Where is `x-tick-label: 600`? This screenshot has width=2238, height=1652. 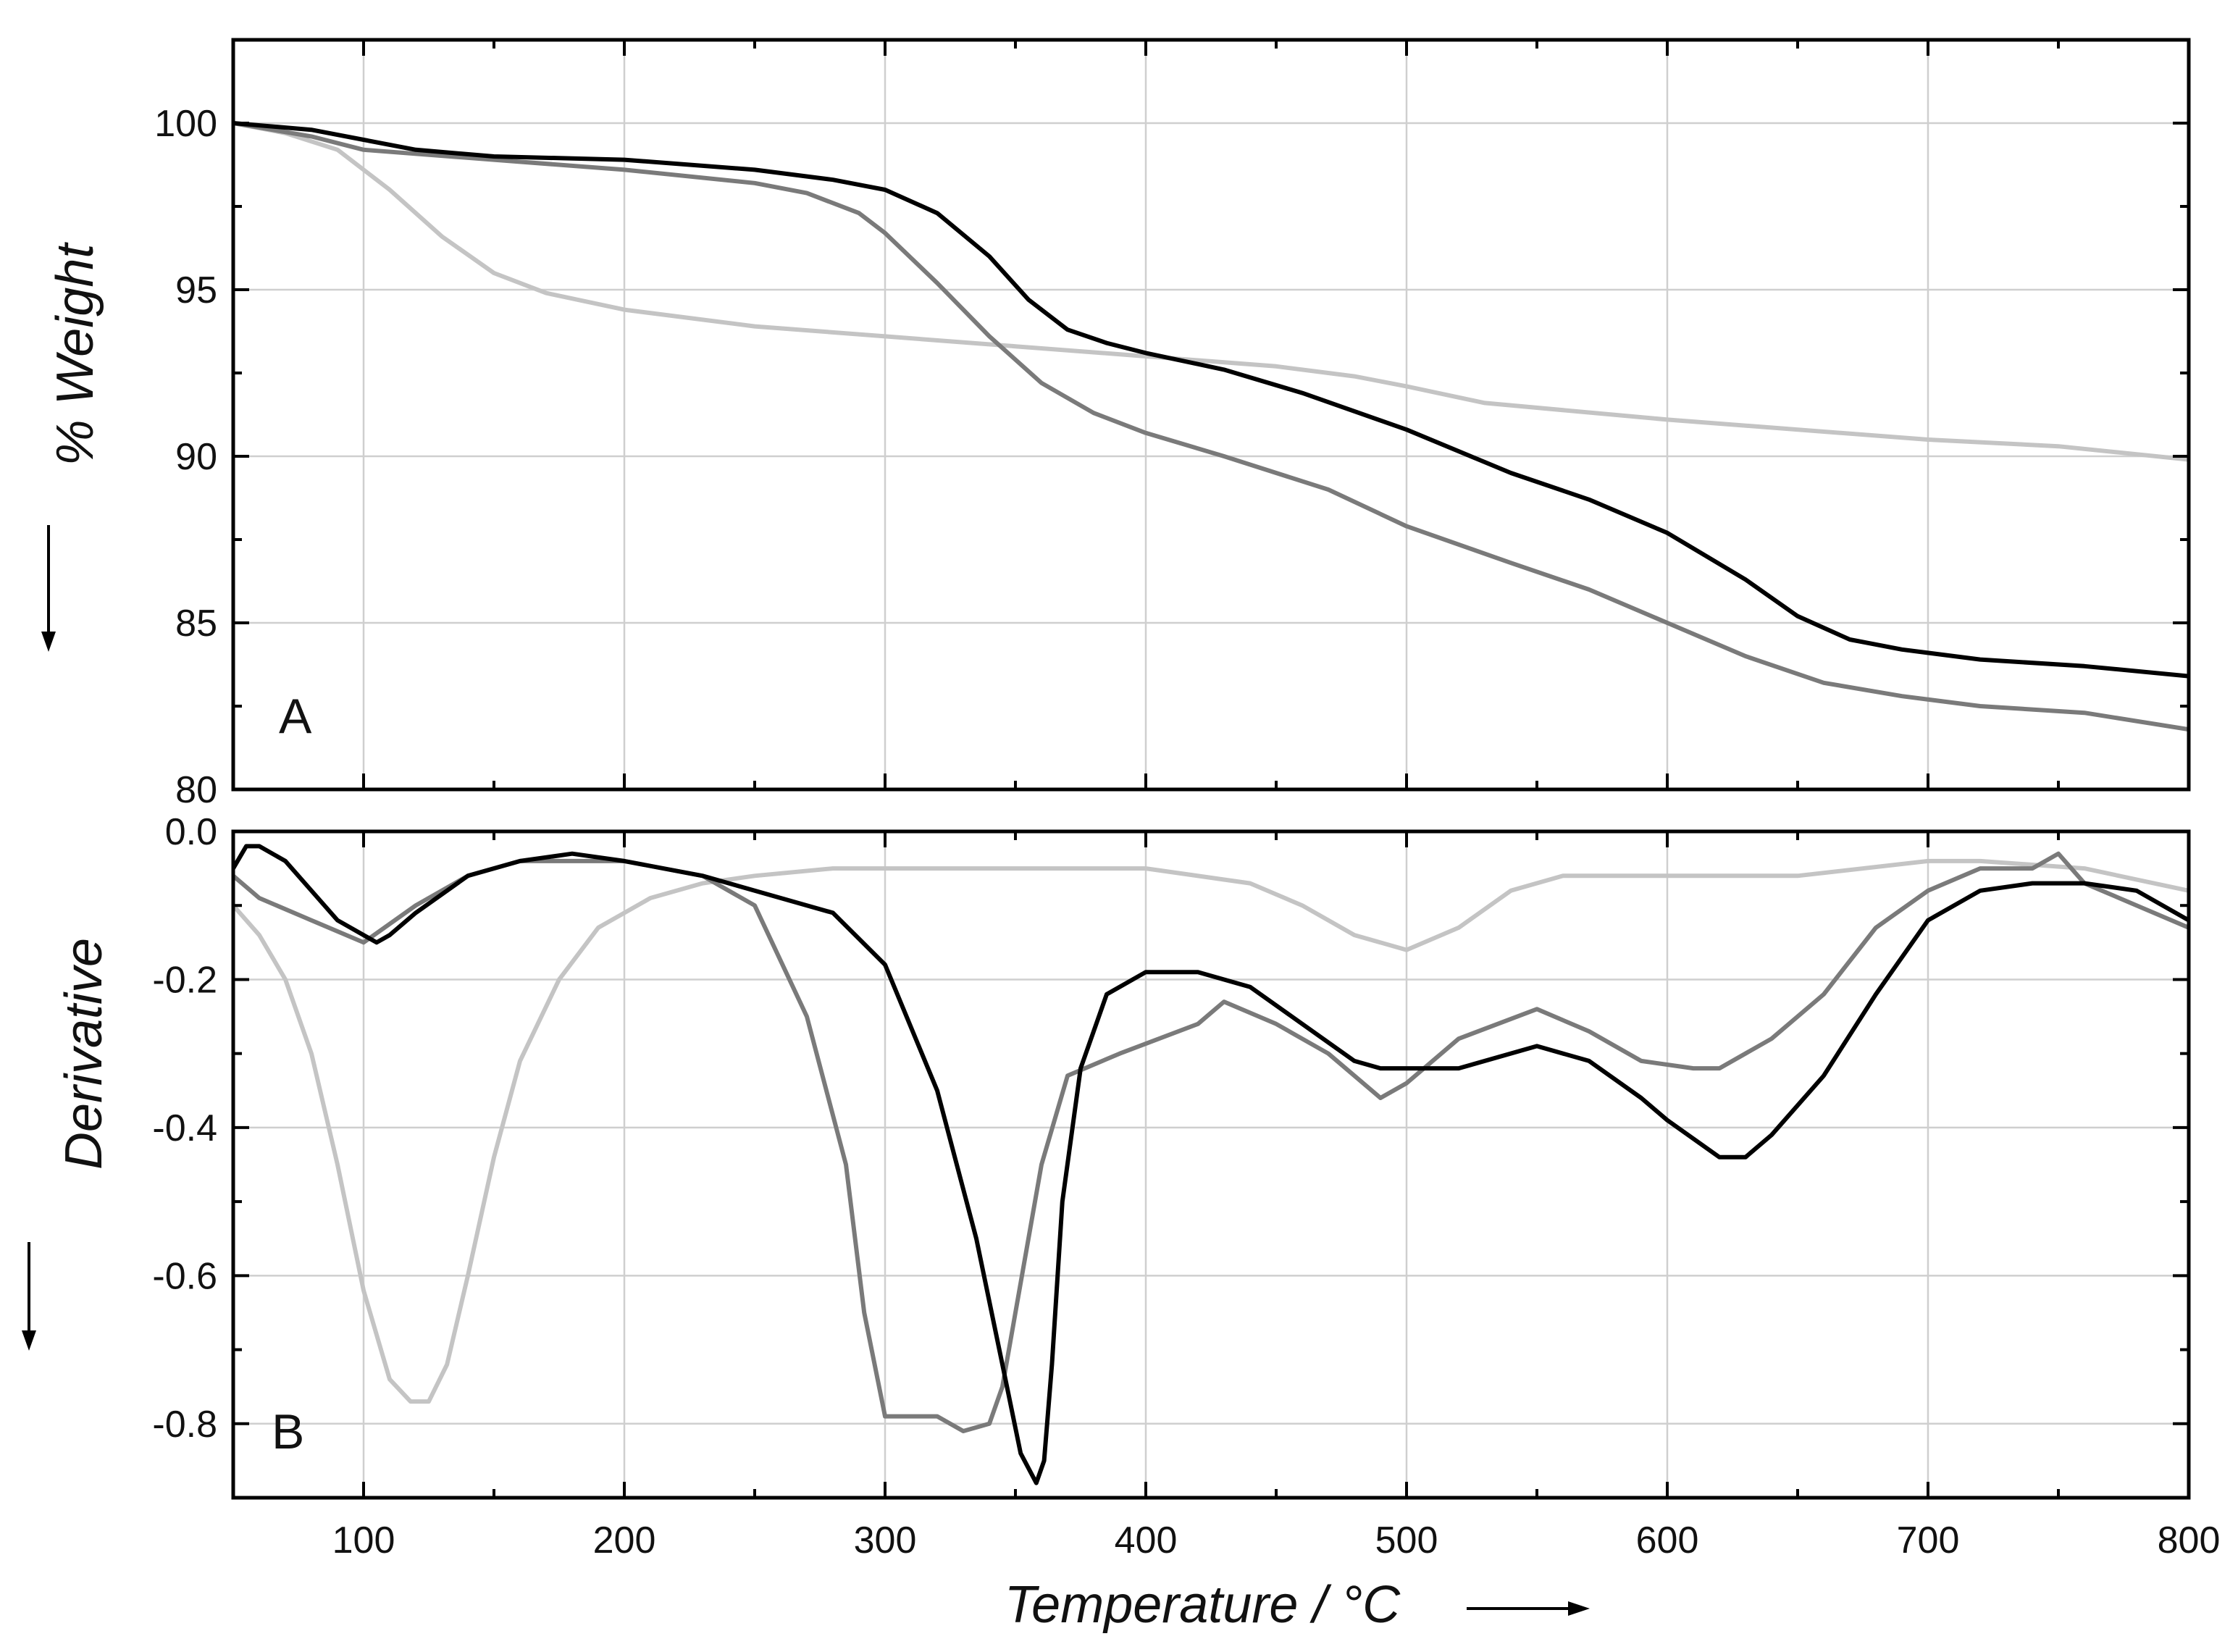
x-tick-label: 600 is located at coordinates (1667, 1540).